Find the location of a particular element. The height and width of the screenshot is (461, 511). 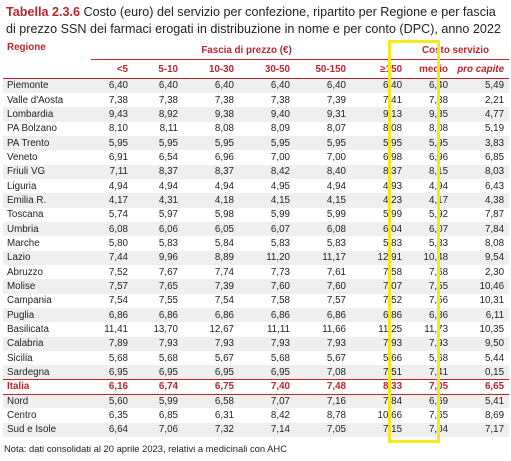

value-cell: 4,95 is located at coordinates (280, 186).